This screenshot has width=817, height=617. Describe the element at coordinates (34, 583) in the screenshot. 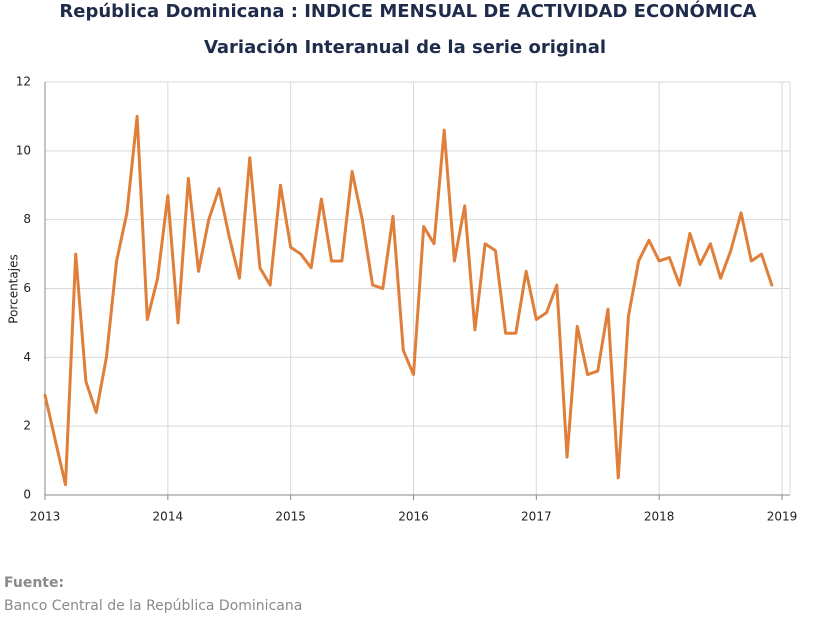

I see `source-label: Fuente:` at that location.